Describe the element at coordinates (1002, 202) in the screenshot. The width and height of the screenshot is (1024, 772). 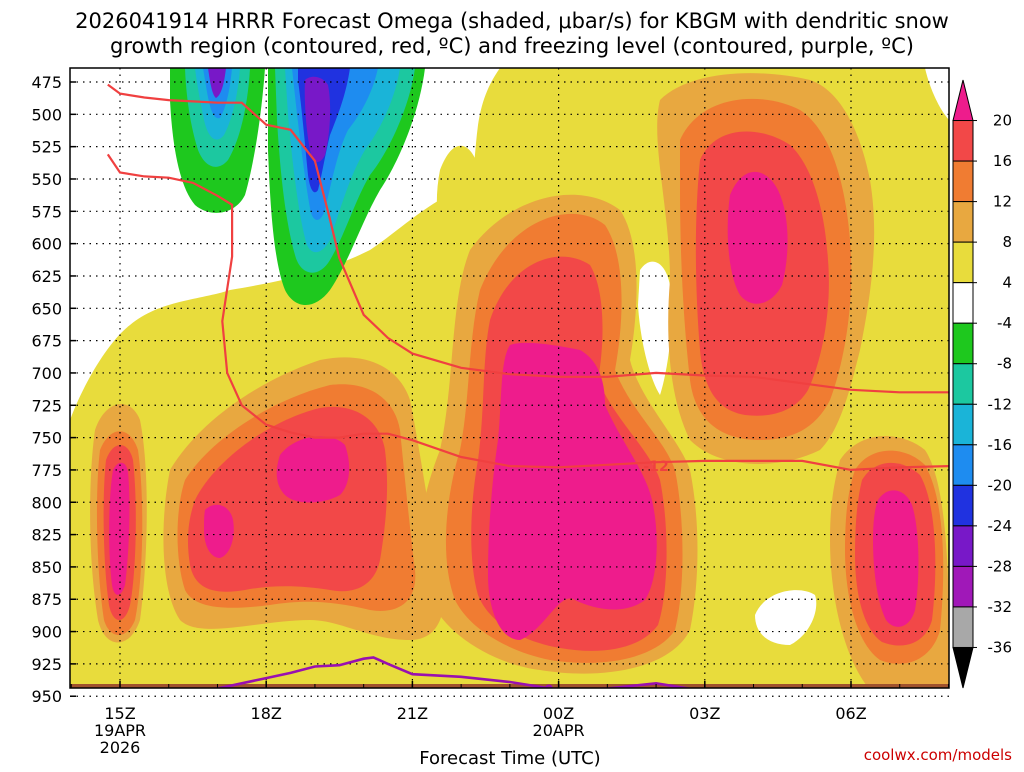
I see `colorbar-label: 12` at that location.